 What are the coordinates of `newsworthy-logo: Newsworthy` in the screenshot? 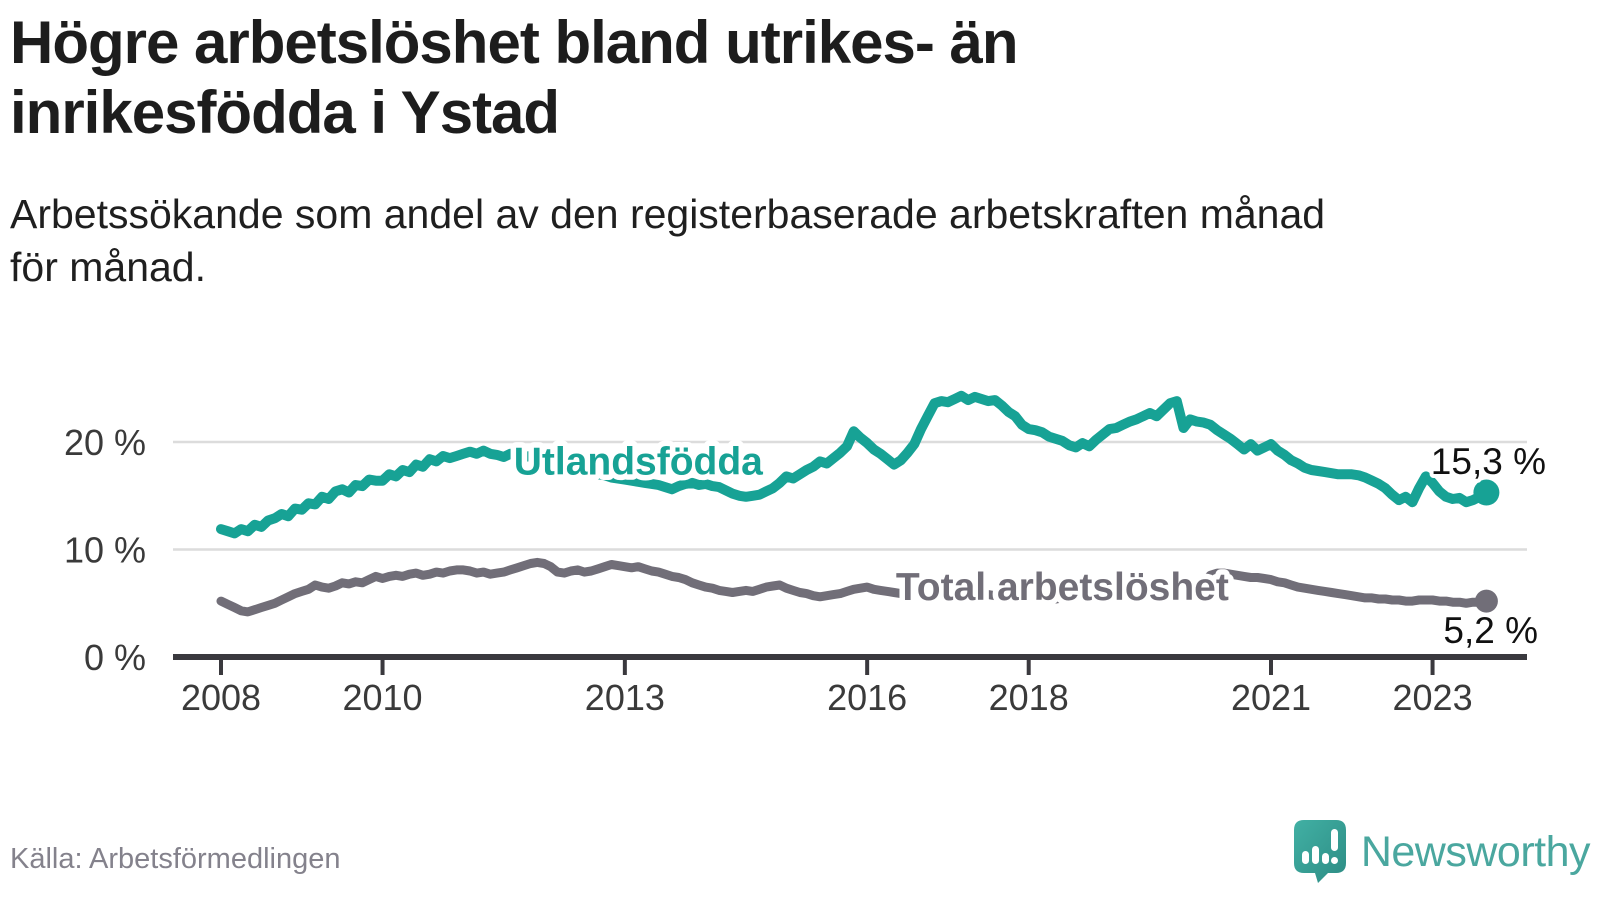 It's located at (1442, 852).